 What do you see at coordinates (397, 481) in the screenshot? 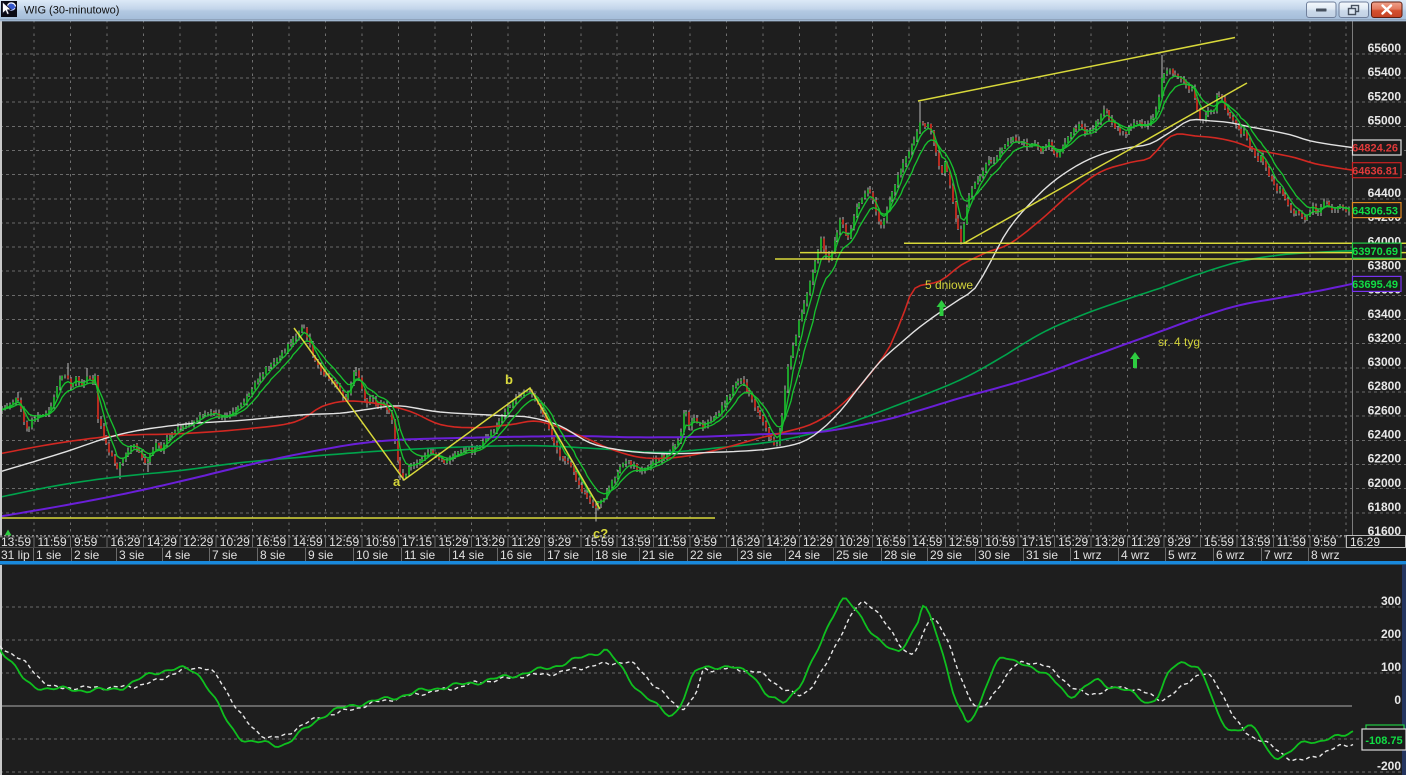
I see `svg-text: a` at bounding box center [397, 481].